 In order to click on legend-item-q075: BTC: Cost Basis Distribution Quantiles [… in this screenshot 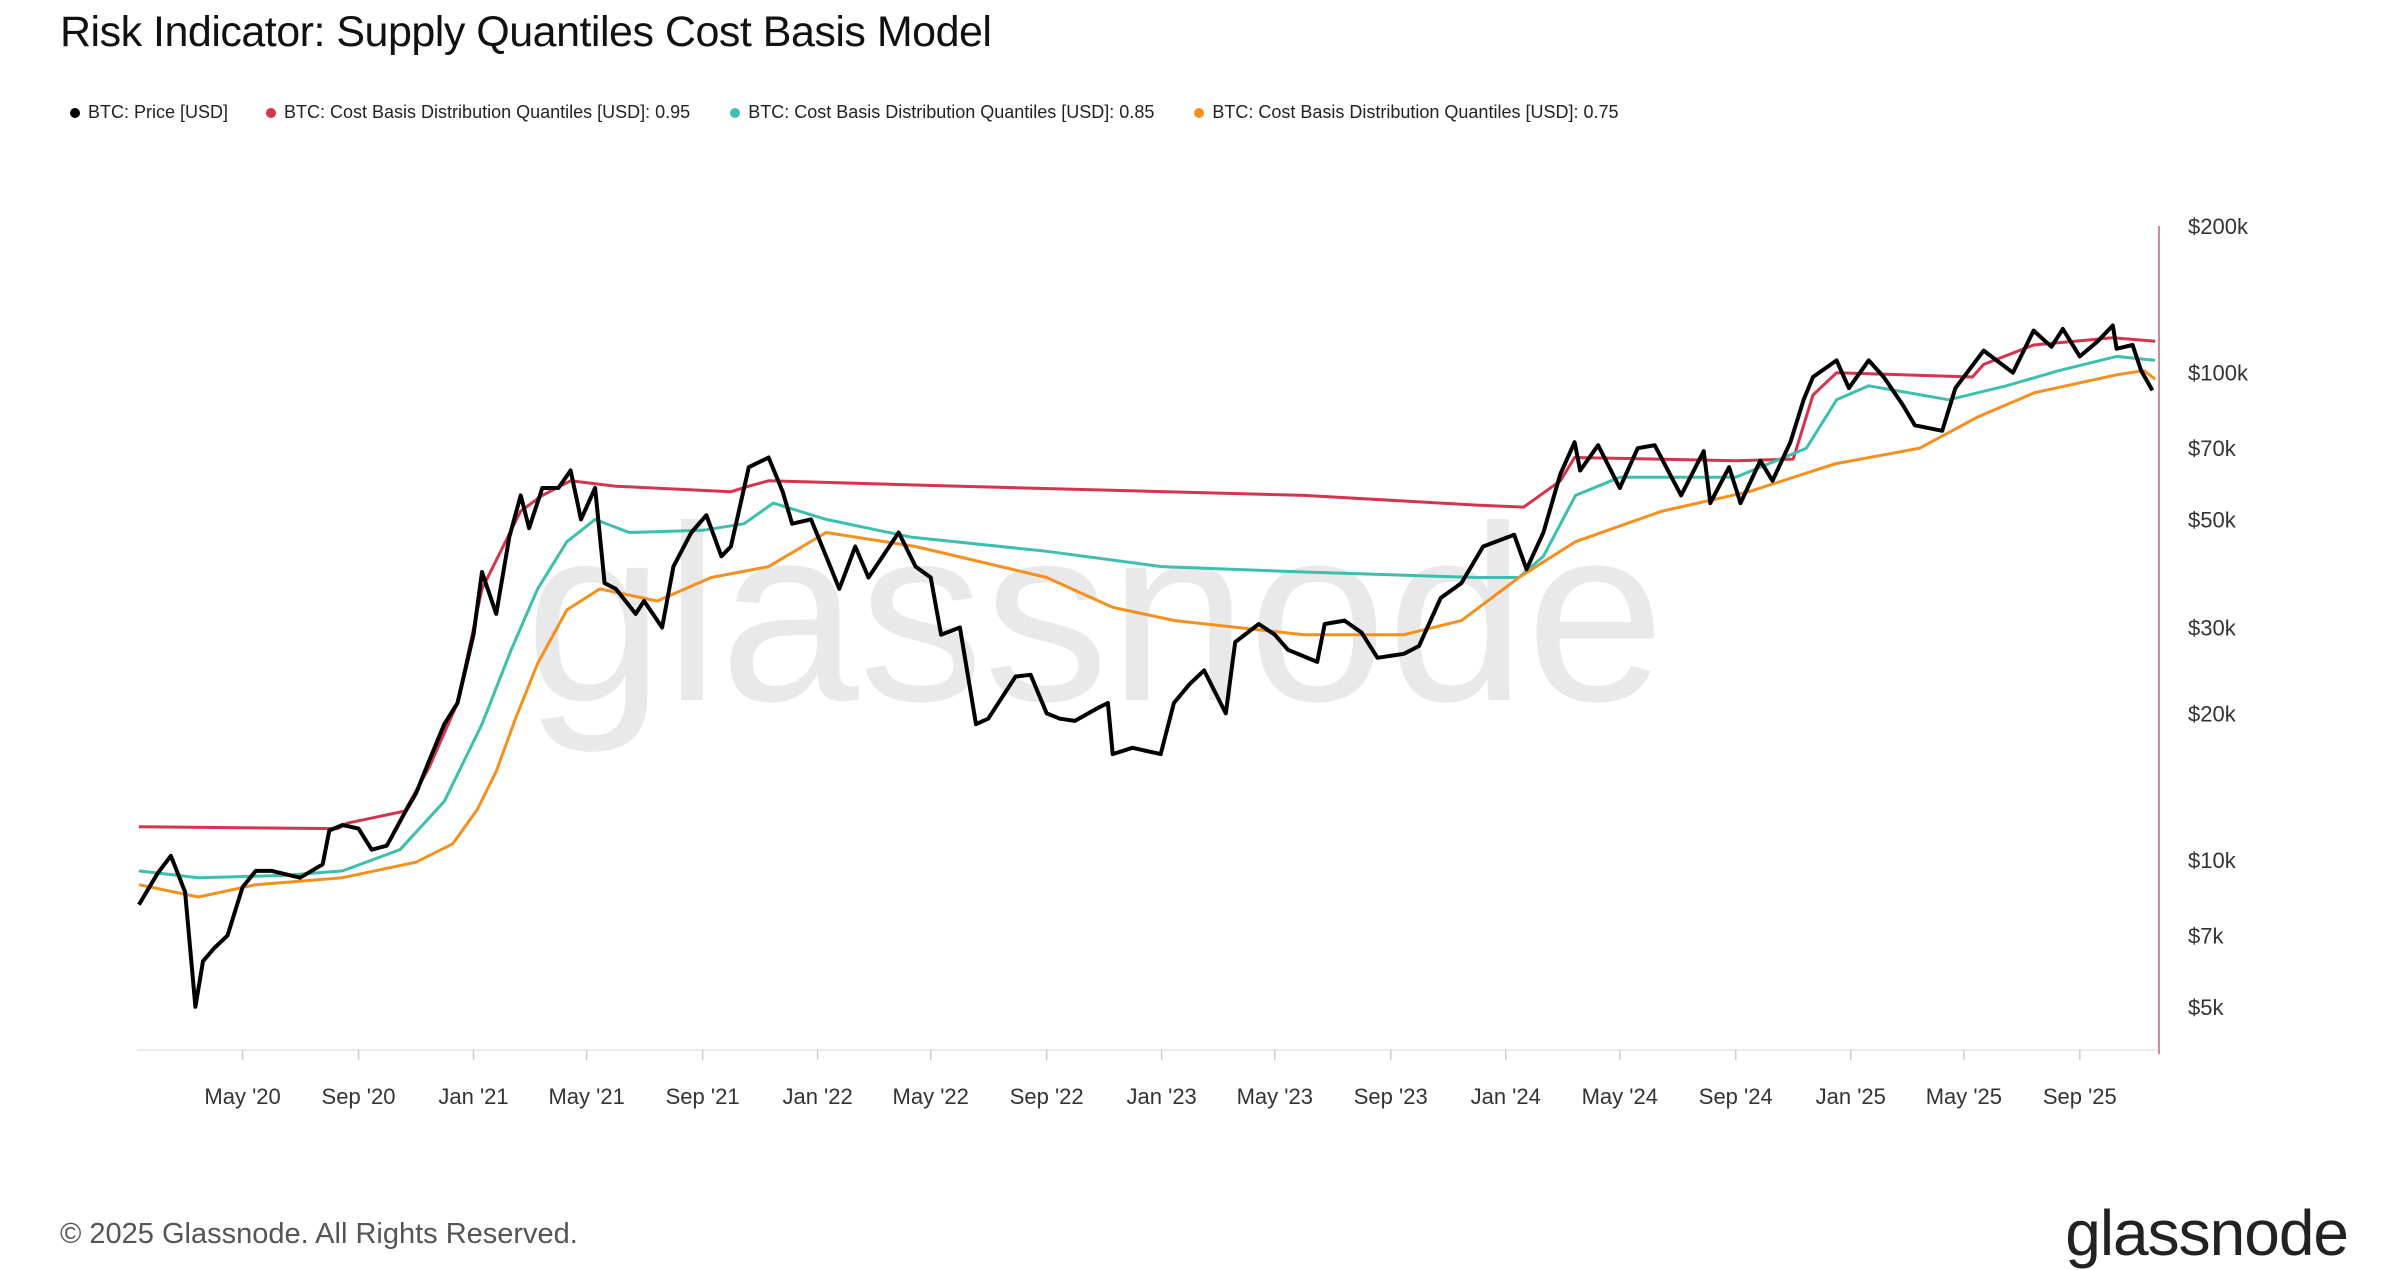, I will do `click(1406, 112)`.